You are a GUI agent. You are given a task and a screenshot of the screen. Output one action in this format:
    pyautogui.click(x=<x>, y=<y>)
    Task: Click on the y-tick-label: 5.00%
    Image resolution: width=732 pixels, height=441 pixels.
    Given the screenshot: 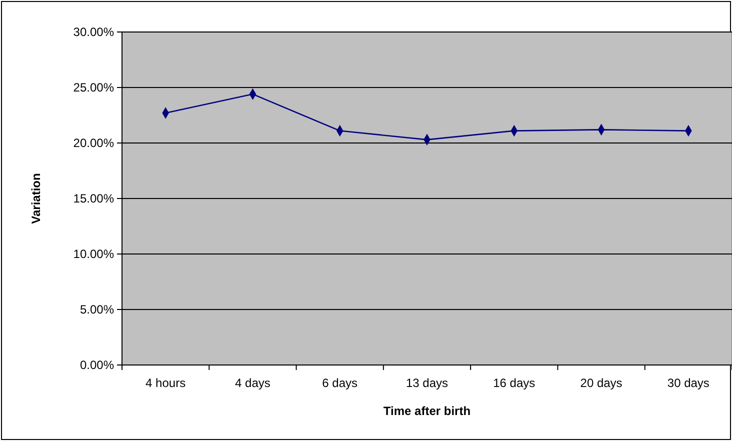 What is the action you would take?
    pyautogui.click(x=97, y=309)
    